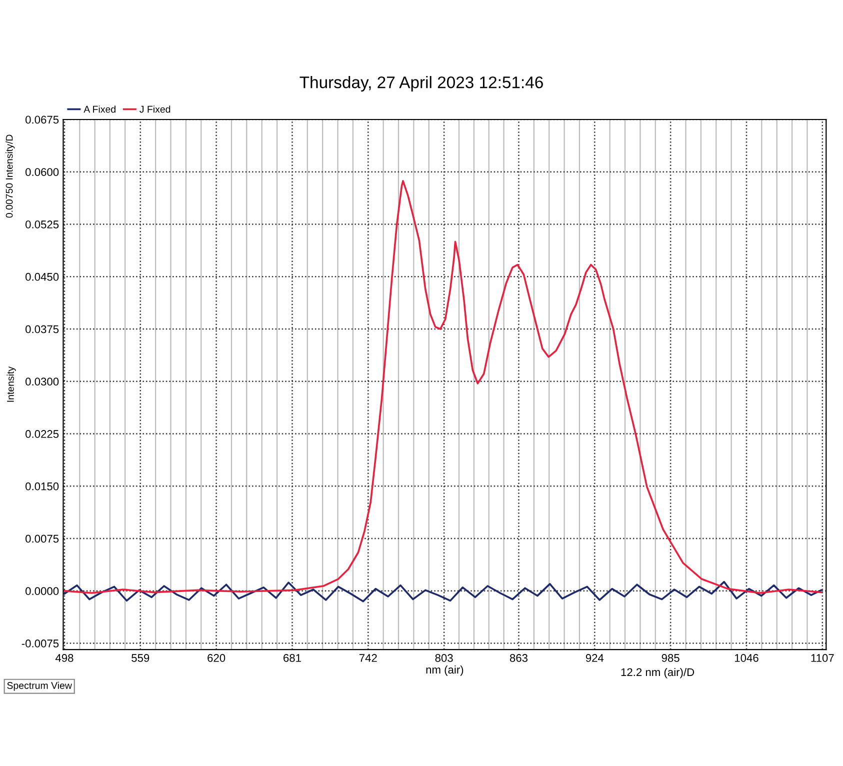 Image resolution: width=843 pixels, height=766 pixels. I want to click on line-series, so click(443, 591).